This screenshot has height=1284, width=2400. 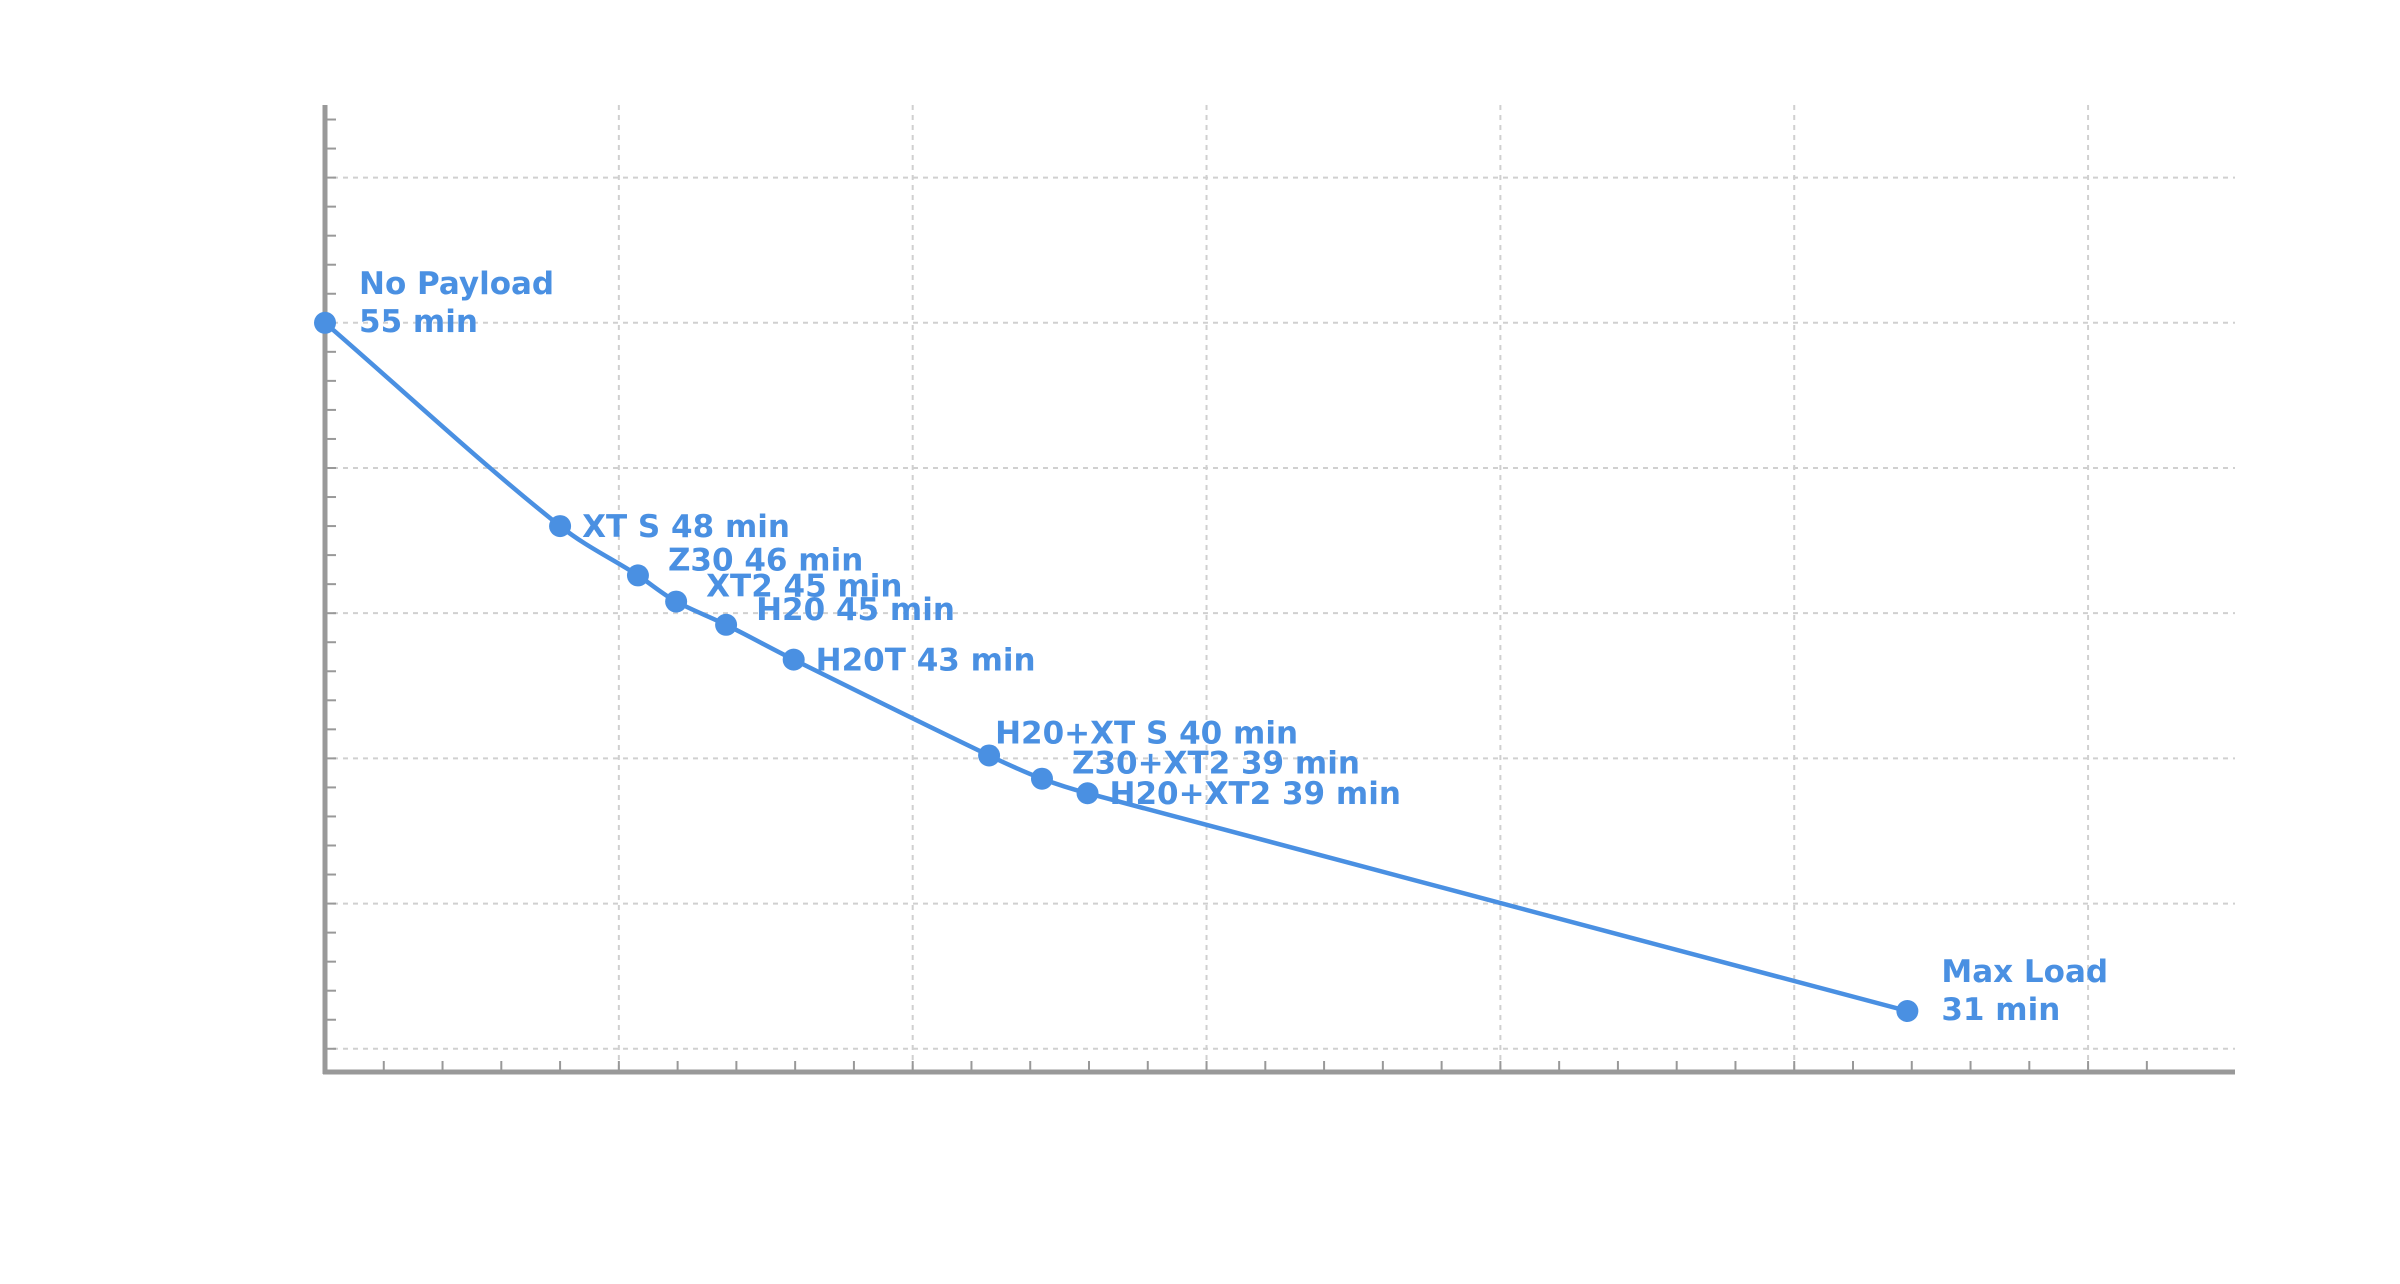 What do you see at coordinates (2024, 972) in the screenshot?
I see `data-label-line: Max Load` at bounding box center [2024, 972].